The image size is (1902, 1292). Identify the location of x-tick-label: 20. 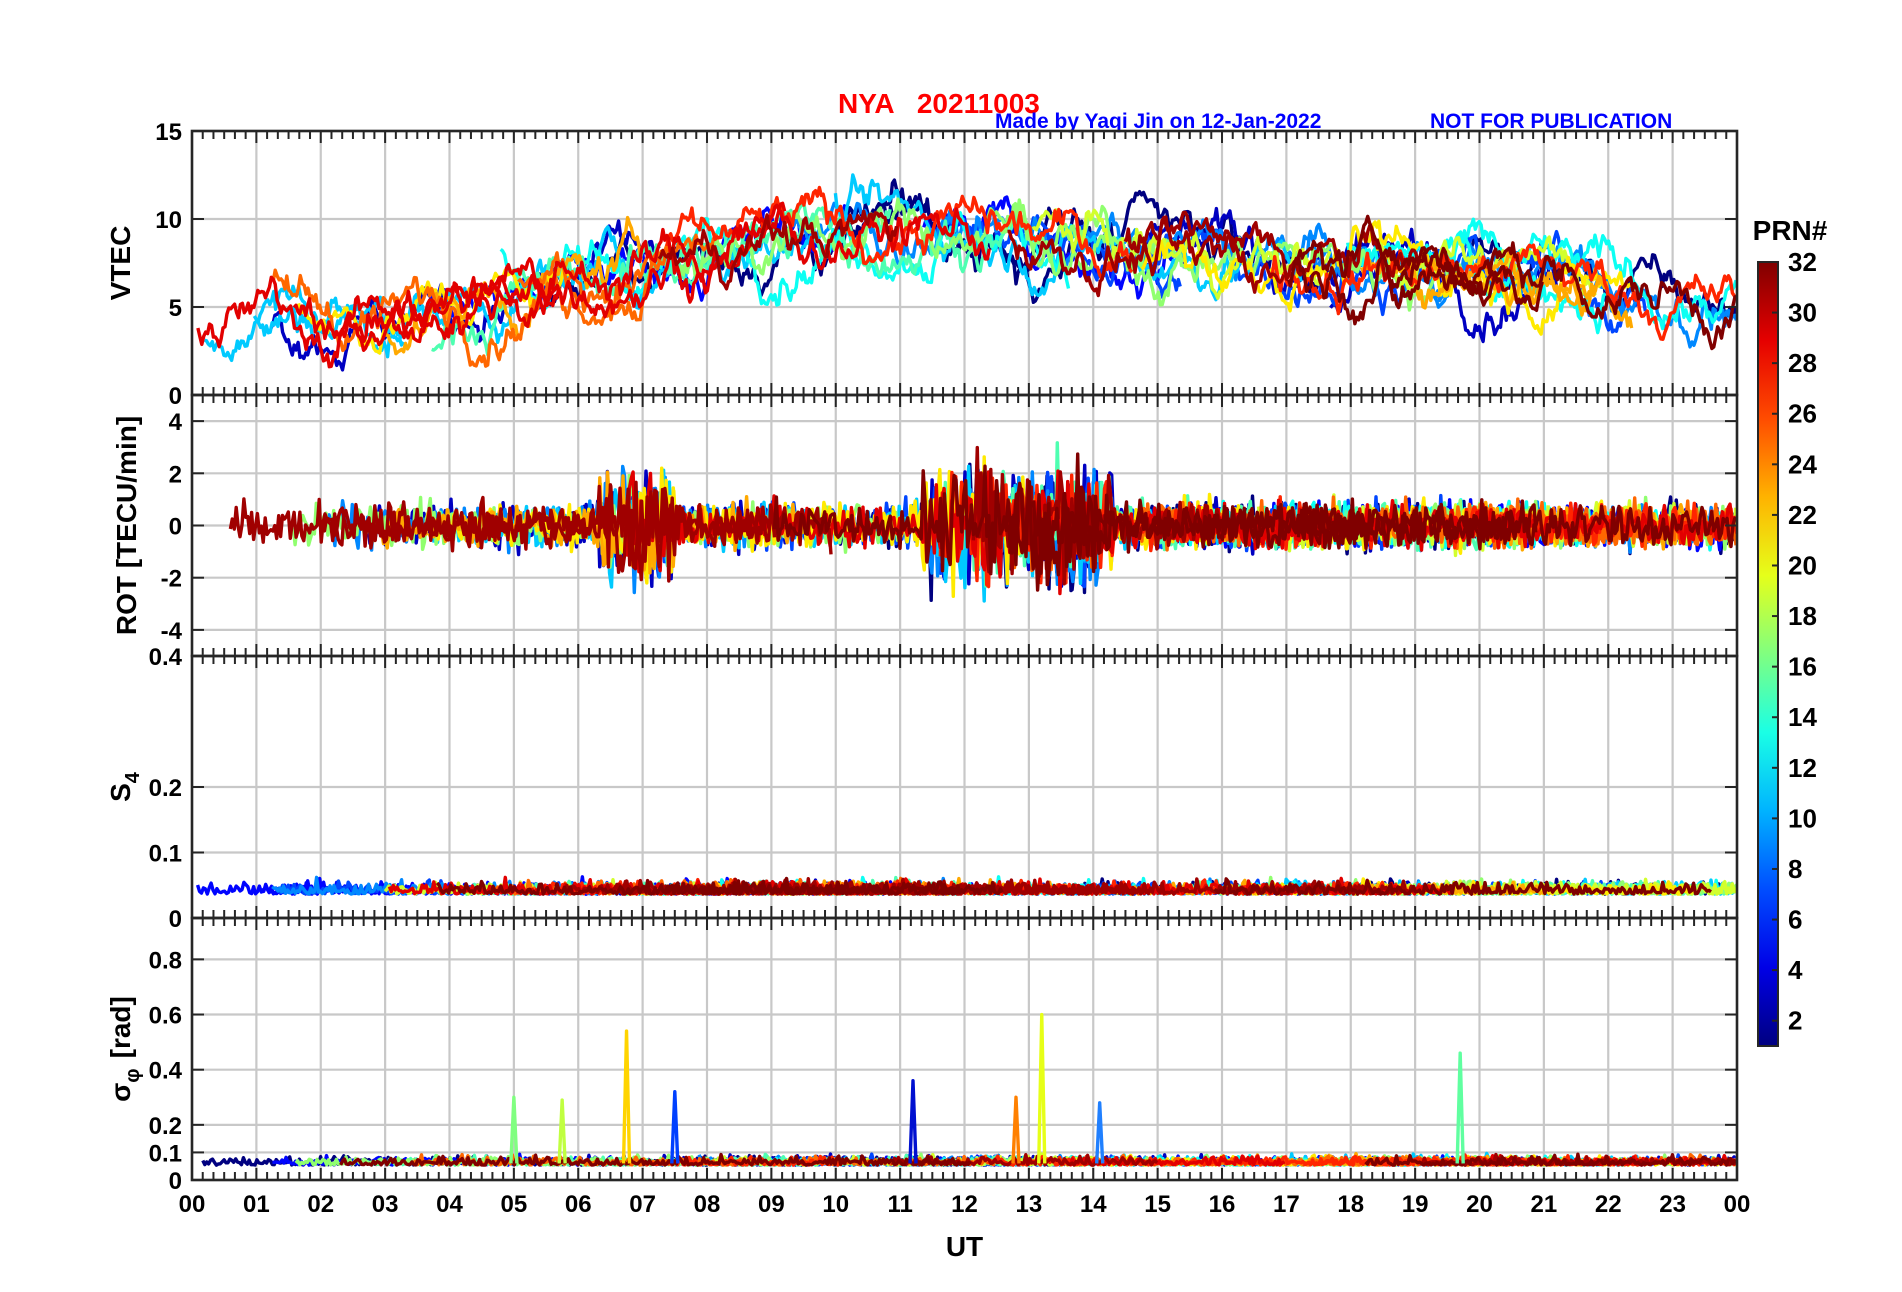
(1479, 1204).